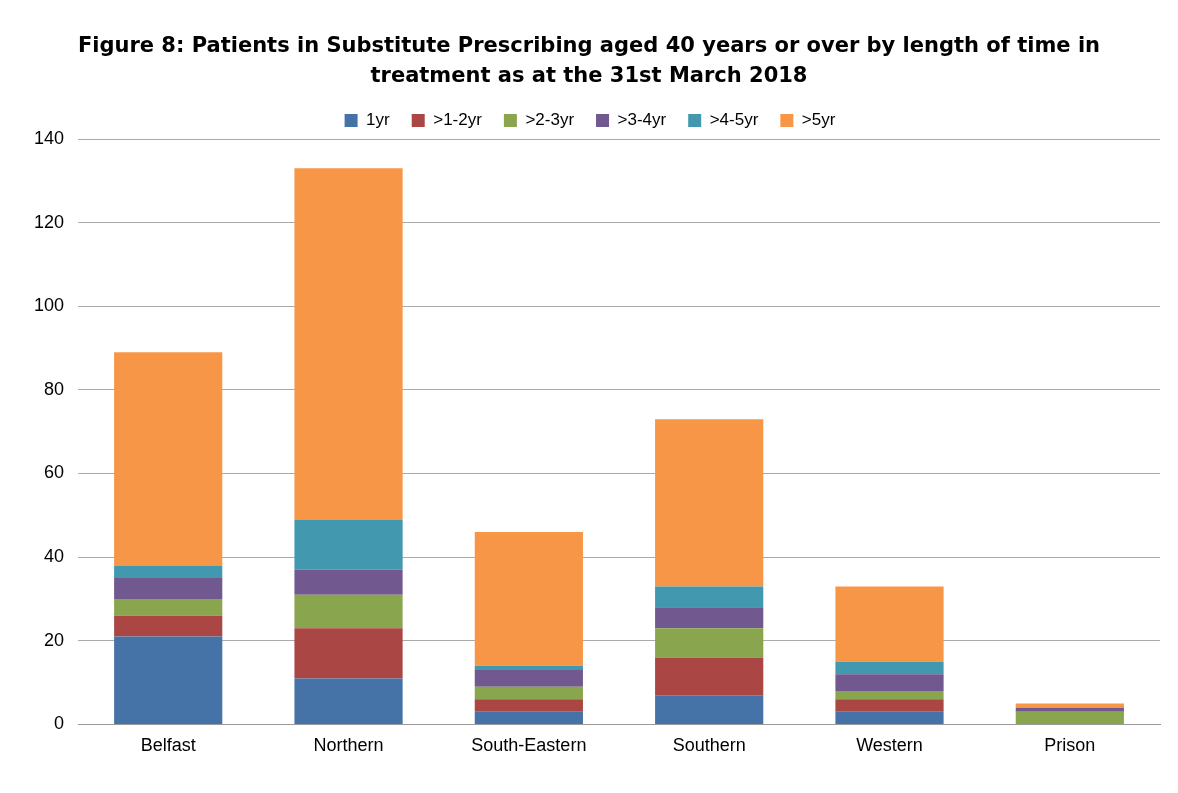 This screenshot has width=1178, height=793. What do you see at coordinates (54, 556) in the screenshot?
I see `y-tick-label: 40` at bounding box center [54, 556].